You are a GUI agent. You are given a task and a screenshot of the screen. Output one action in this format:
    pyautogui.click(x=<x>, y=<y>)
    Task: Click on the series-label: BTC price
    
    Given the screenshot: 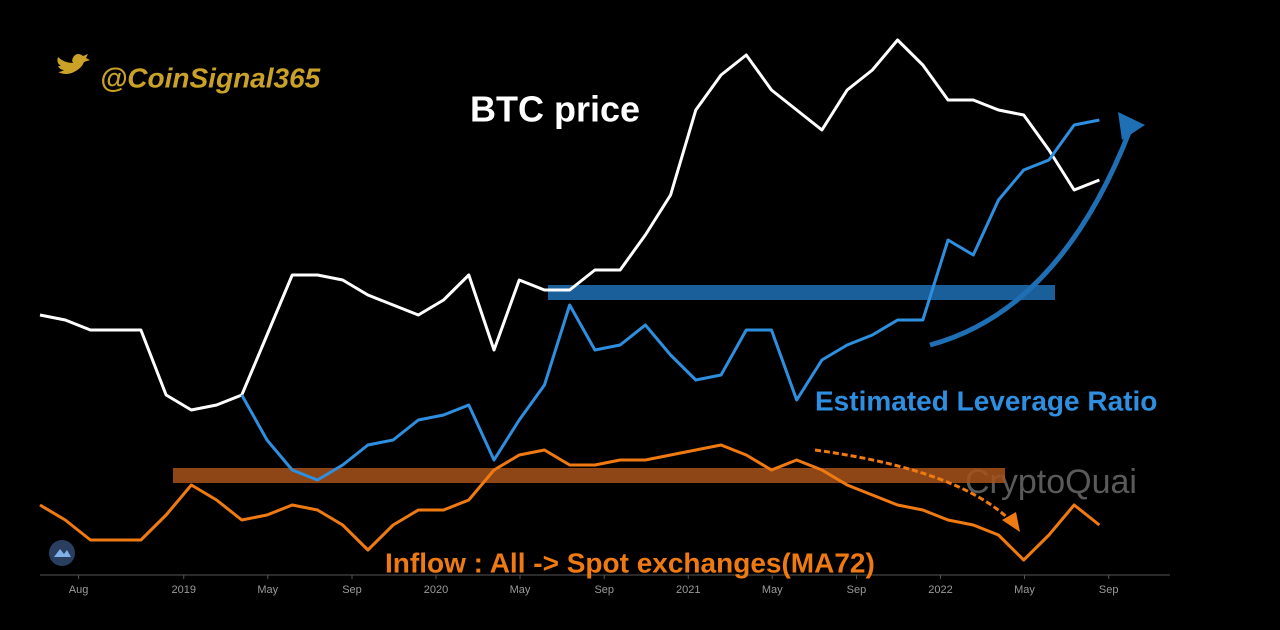 What is the action you would take?
    pyautogui.click(x=555, y=109)
    